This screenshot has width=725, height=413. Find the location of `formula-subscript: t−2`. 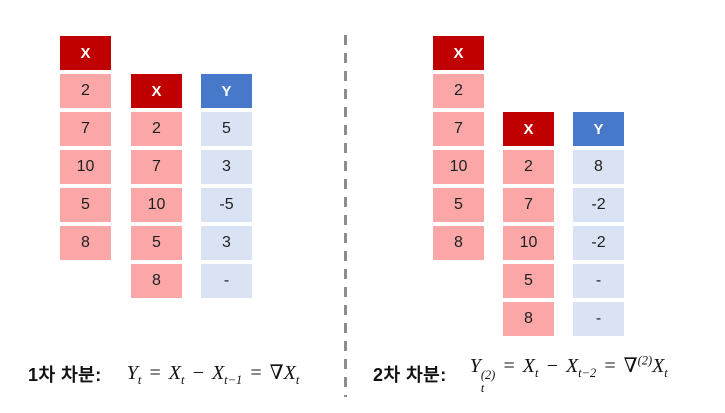

formula-subscript: t−2 is located at coordinates (587, 373).